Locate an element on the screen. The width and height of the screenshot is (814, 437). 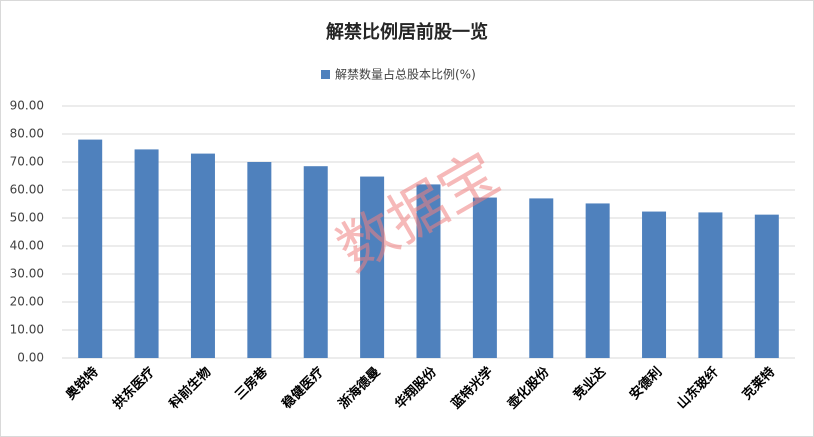
legend-label: 解禁数量占总股本比例(%) is located at coordinates (405, 74).